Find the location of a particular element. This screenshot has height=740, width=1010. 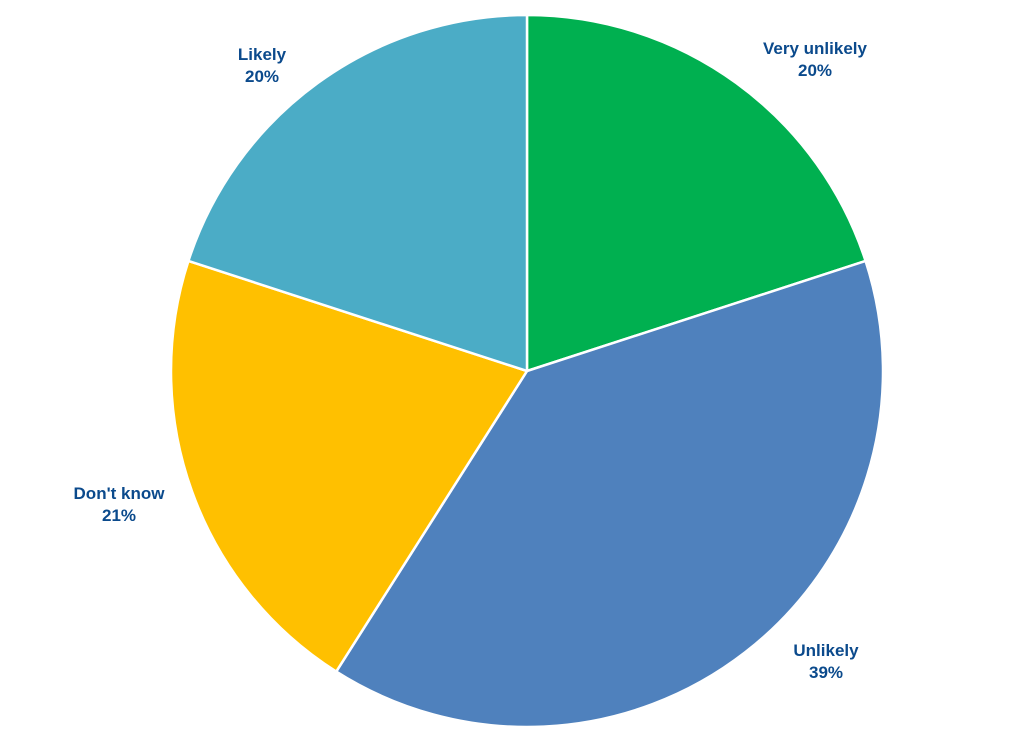

slice-label-likely: Likely is located at coordinates (262, 54).